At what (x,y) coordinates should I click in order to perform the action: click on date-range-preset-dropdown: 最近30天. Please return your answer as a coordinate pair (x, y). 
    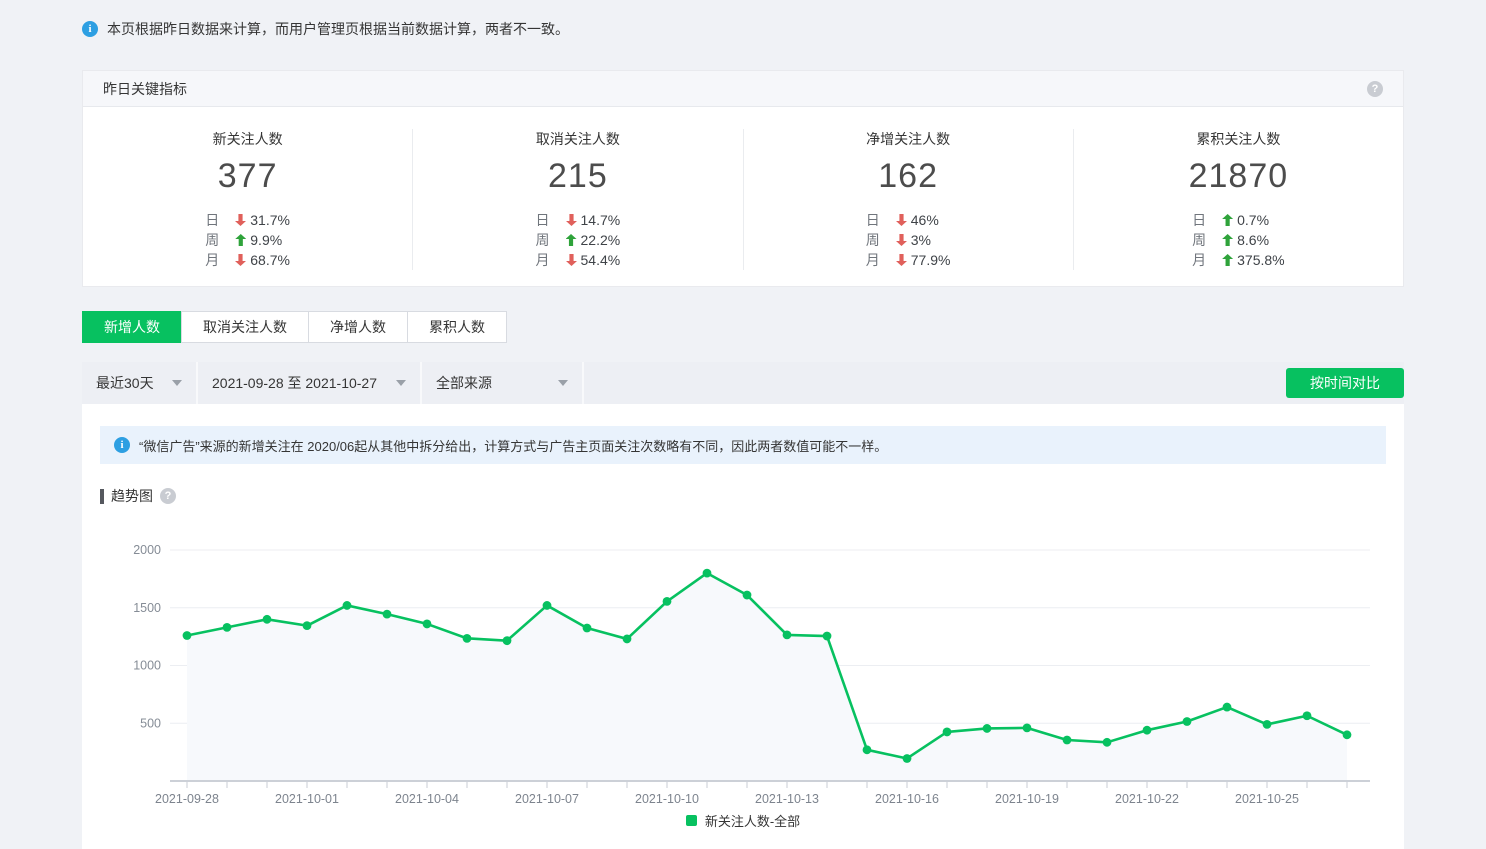
    Looking at the image, I should click on (140, 383).